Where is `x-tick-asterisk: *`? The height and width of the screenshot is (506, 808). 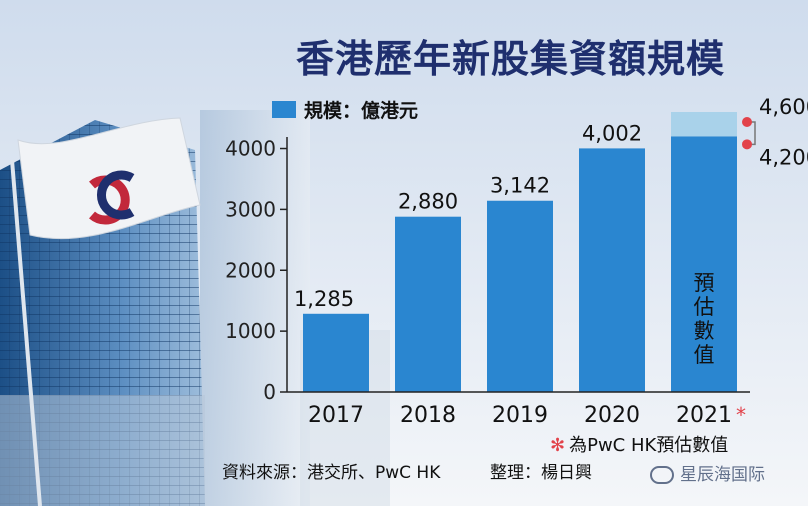 x-tick-asterisk: * is located at coordinates (741, 415).